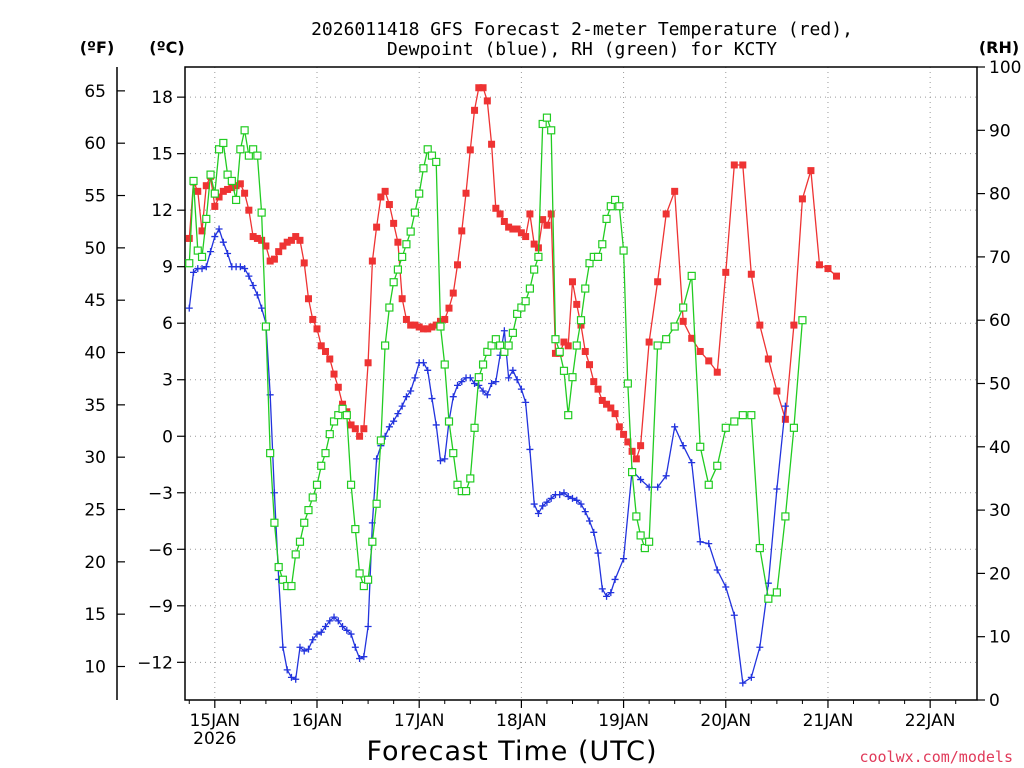  I want to click on time-tick-label: 20JAN, so click(725, 721).